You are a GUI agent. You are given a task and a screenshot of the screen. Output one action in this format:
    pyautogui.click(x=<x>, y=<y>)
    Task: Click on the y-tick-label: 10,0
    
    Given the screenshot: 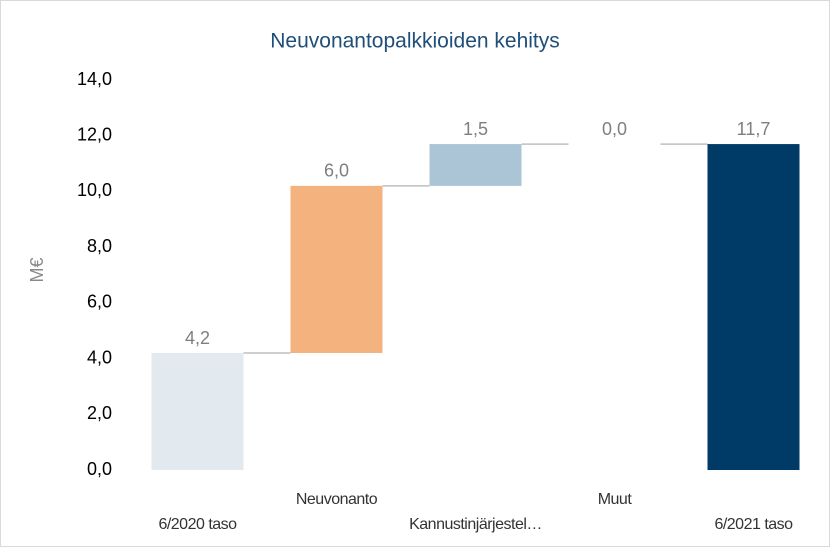 What is the action you would take?
    pyautogui.click(x=94, y=190)
    